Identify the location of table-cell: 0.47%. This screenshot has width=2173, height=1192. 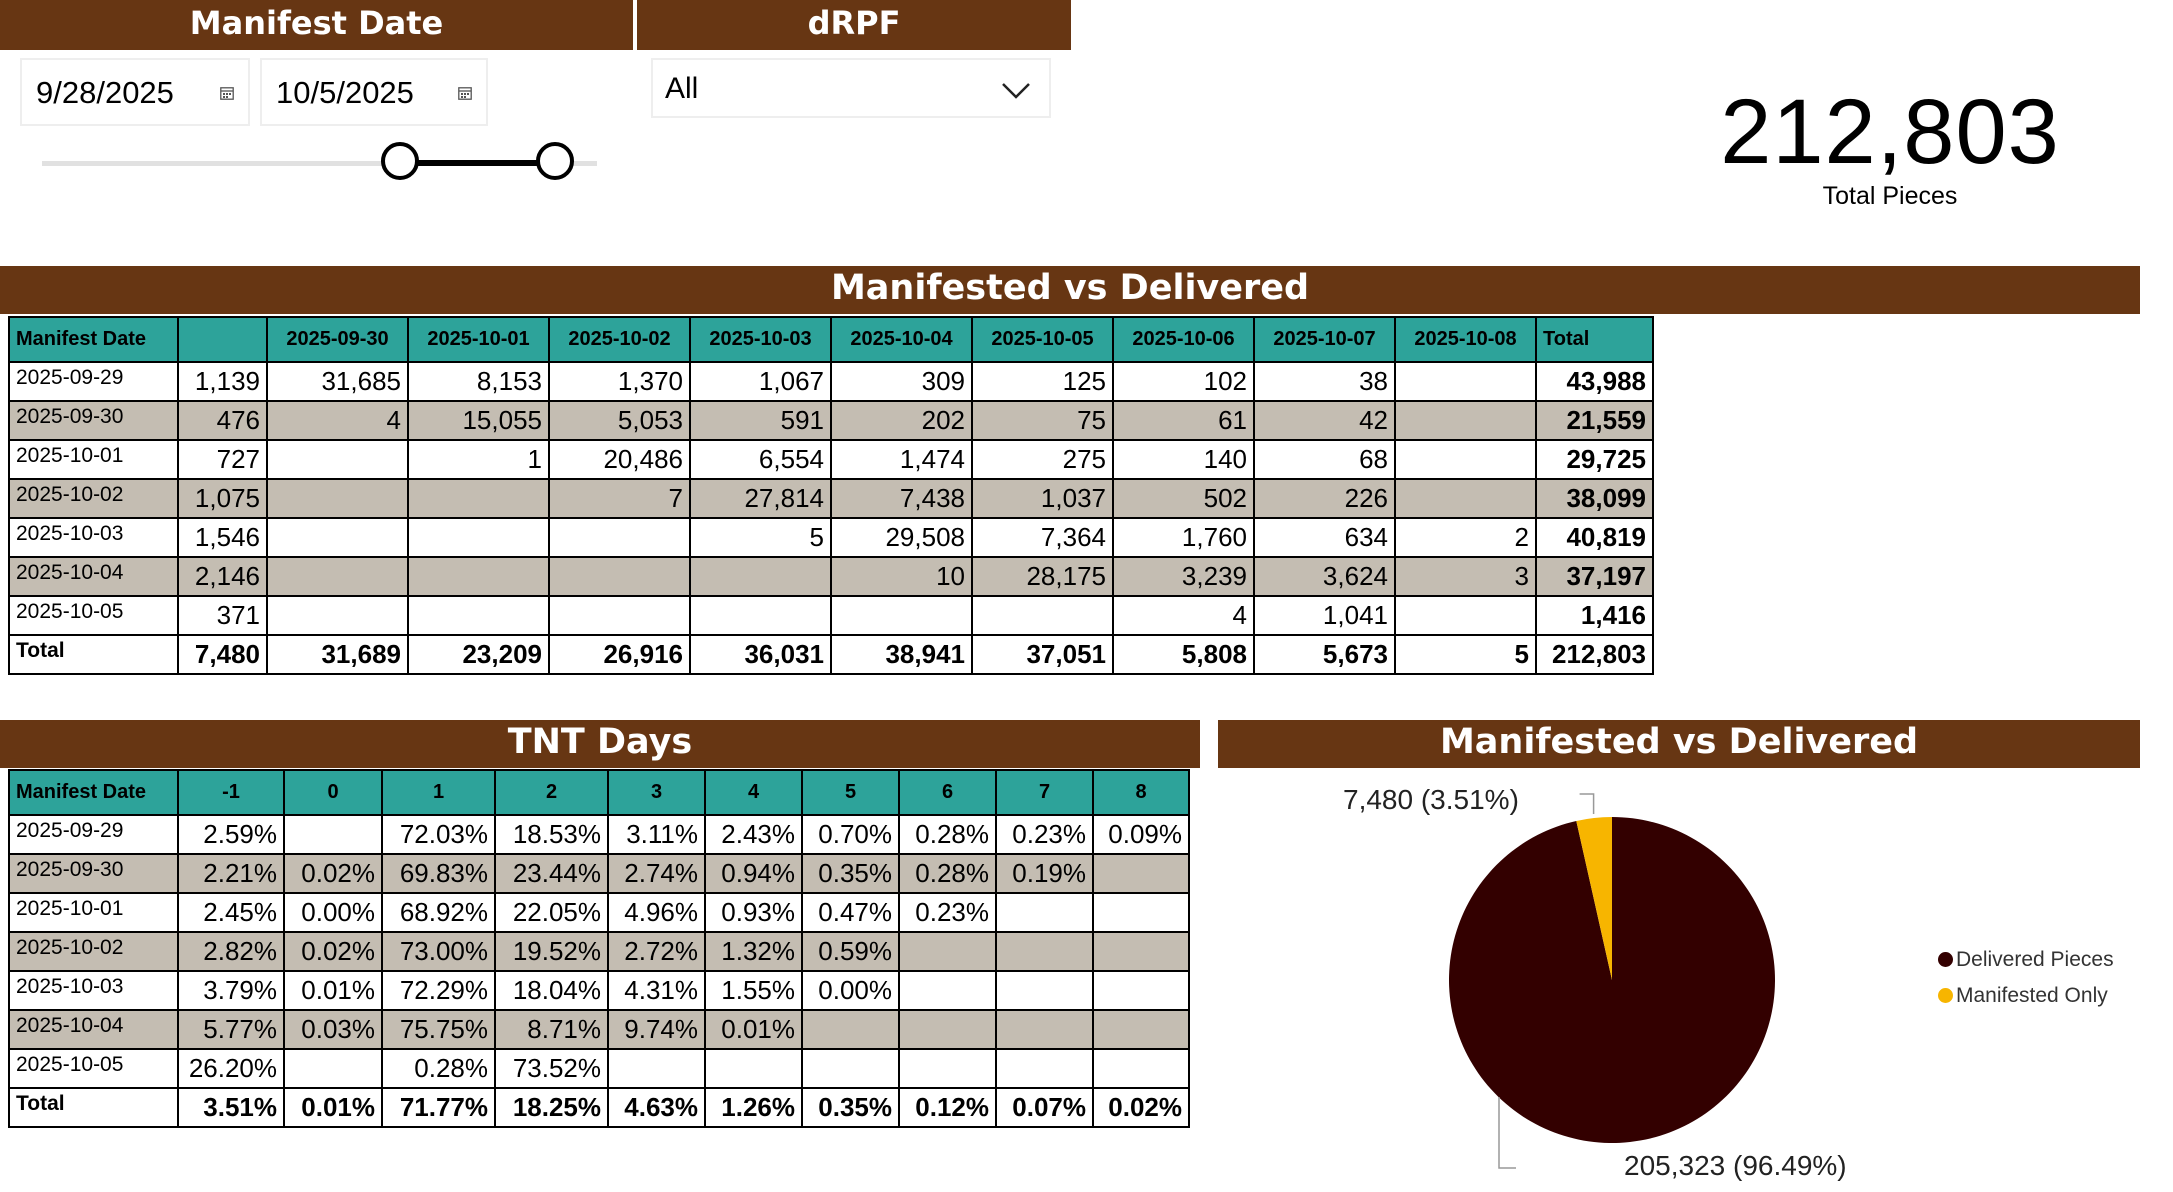
(850, 912).